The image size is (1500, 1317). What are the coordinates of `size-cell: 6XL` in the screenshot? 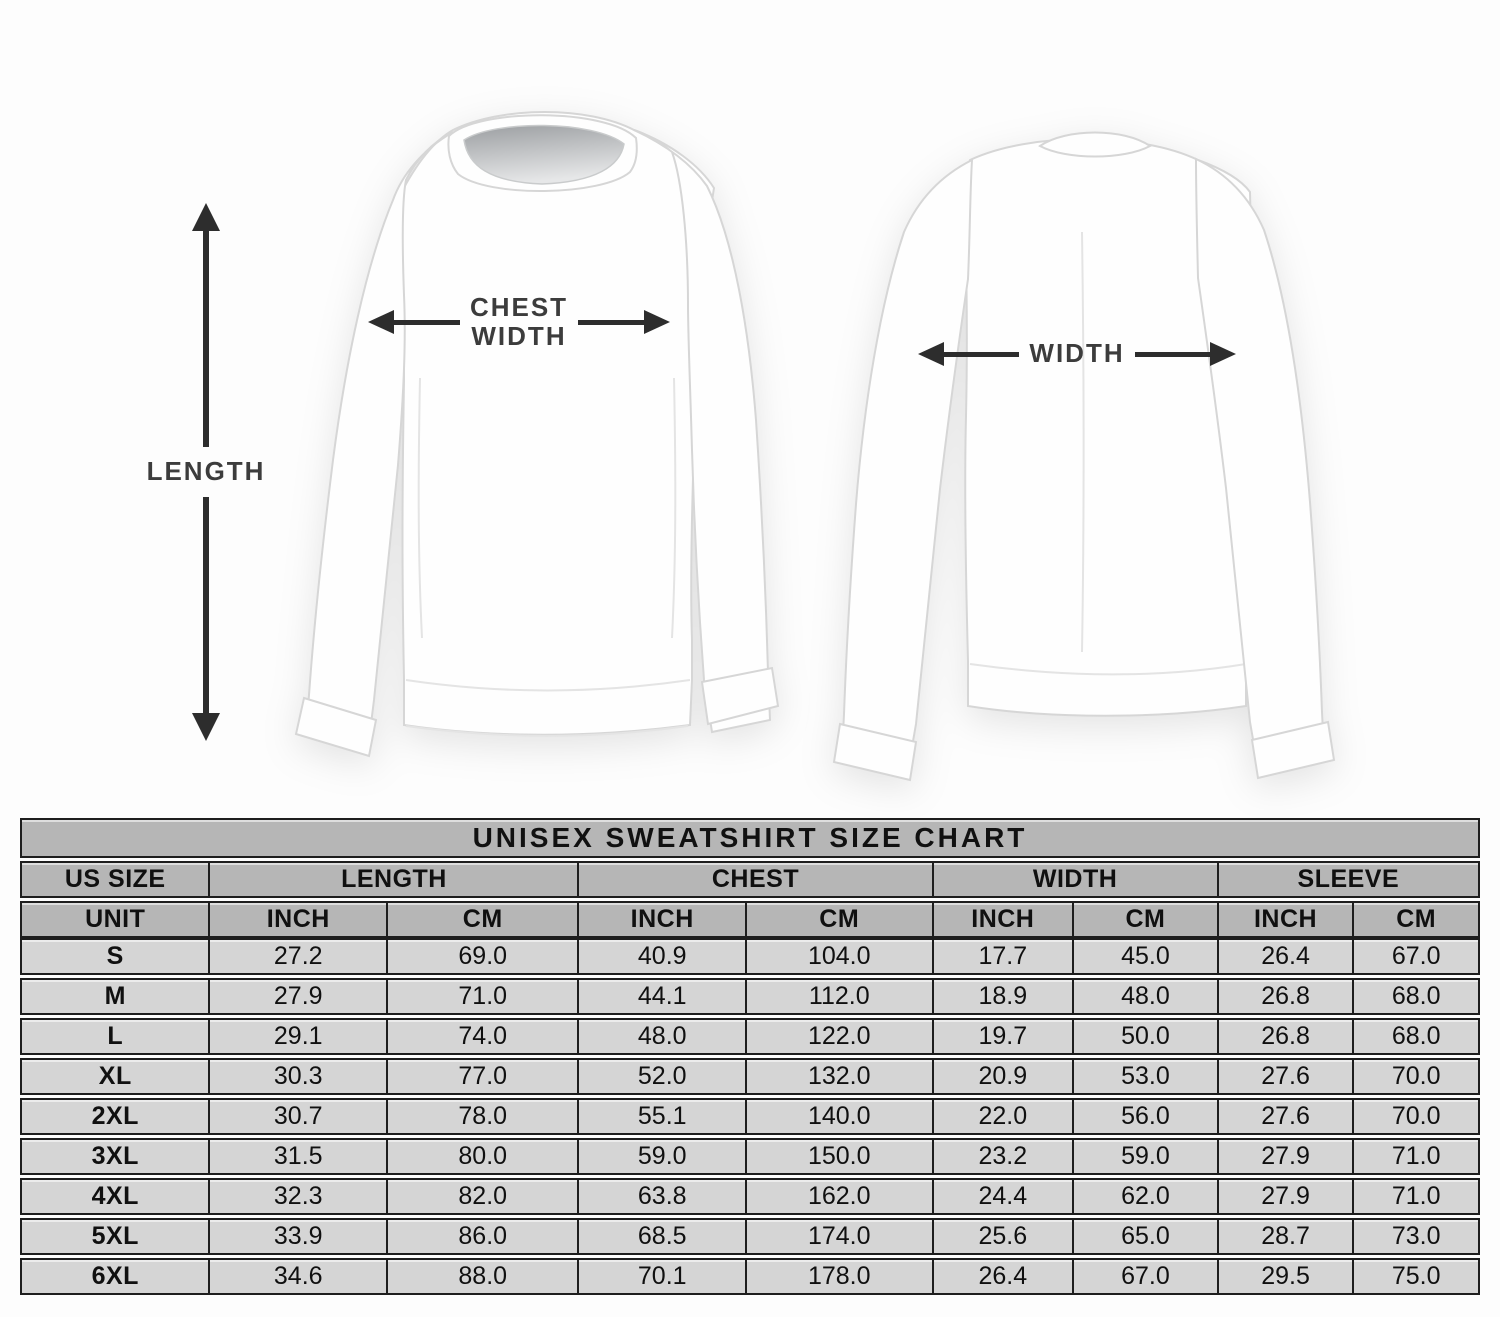 It's located at (115, 1276).